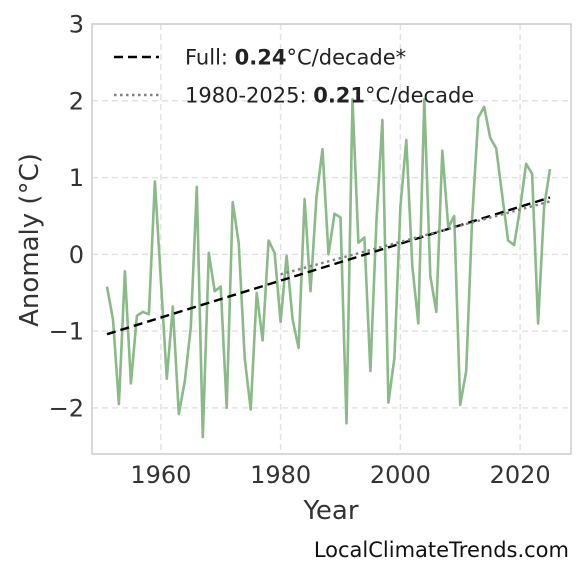 The width and height of the screenshot is (585, 583). Describe the element at coordinates (160, 475) in the screenshot. I see `x-tick-label: 1960` at that location.